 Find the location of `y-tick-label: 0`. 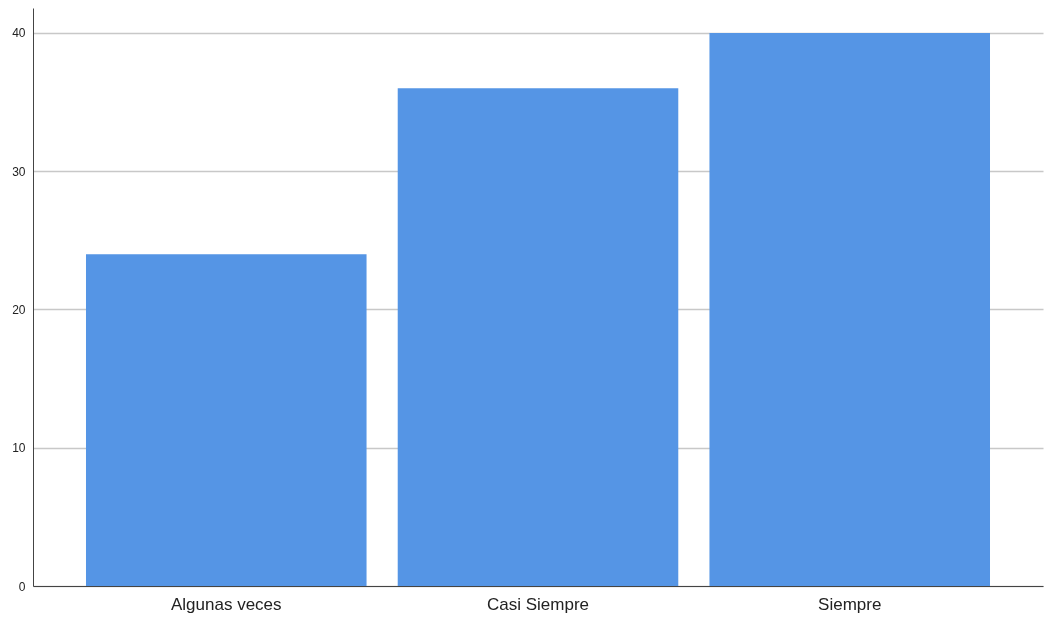

y-tick-label: 0 is located at coordinates (22, 586).